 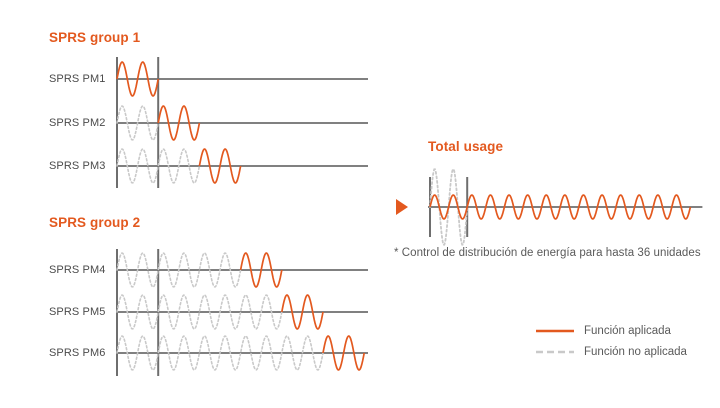 I want to click on legend-swatch-solid, so click(x=555, y=331).